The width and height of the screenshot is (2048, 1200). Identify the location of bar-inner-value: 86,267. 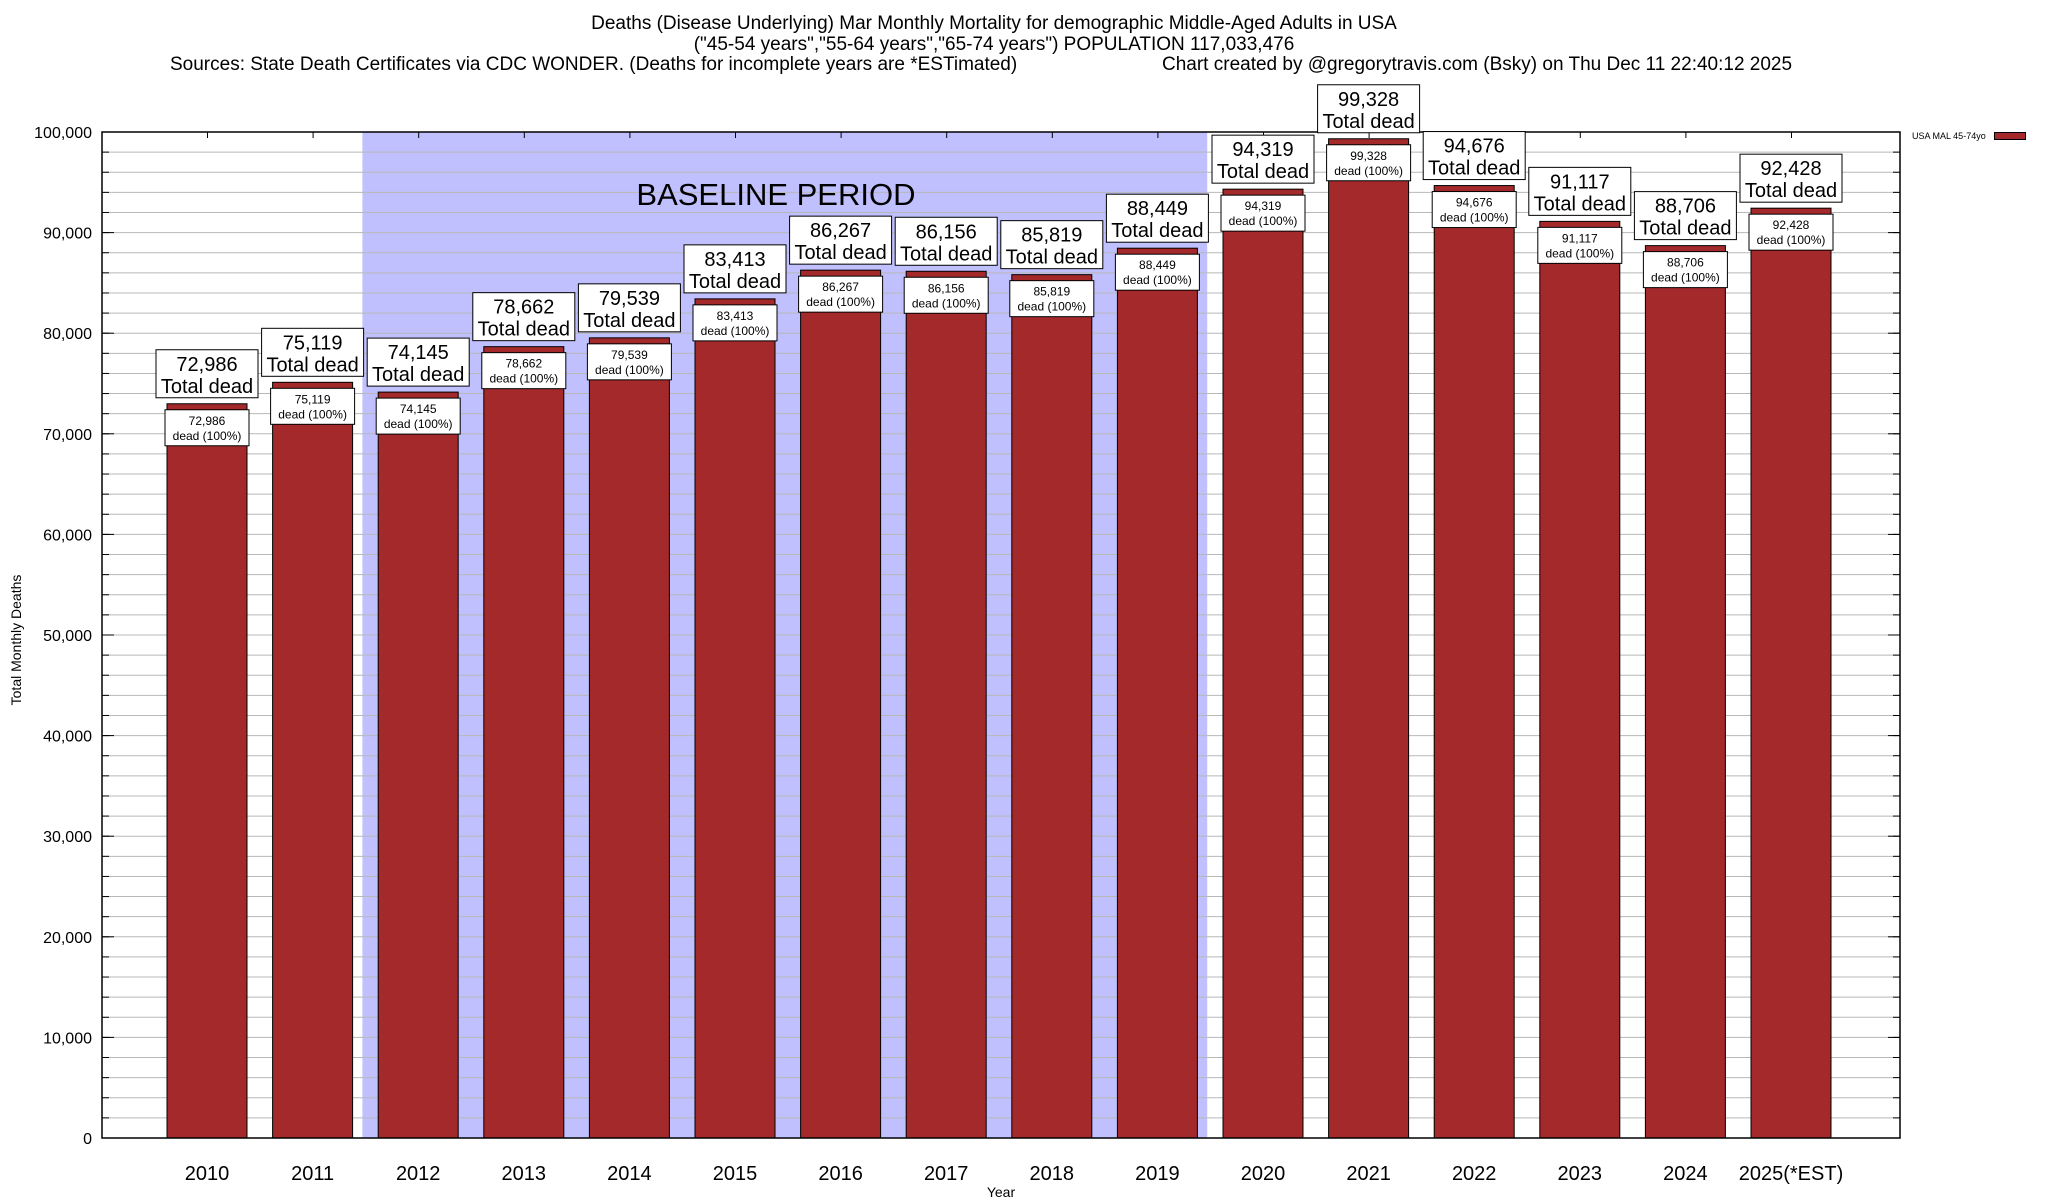
(840, 287).